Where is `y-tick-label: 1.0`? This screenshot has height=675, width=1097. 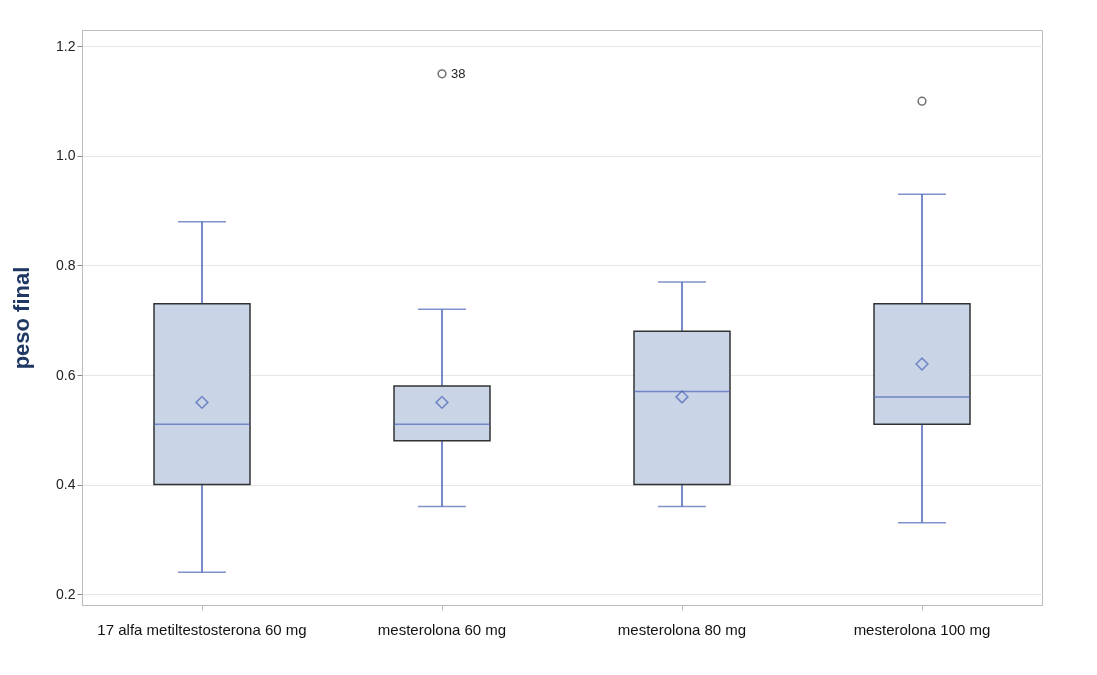 y-tick-label: 1.0 is located at coordinates (66, 155).